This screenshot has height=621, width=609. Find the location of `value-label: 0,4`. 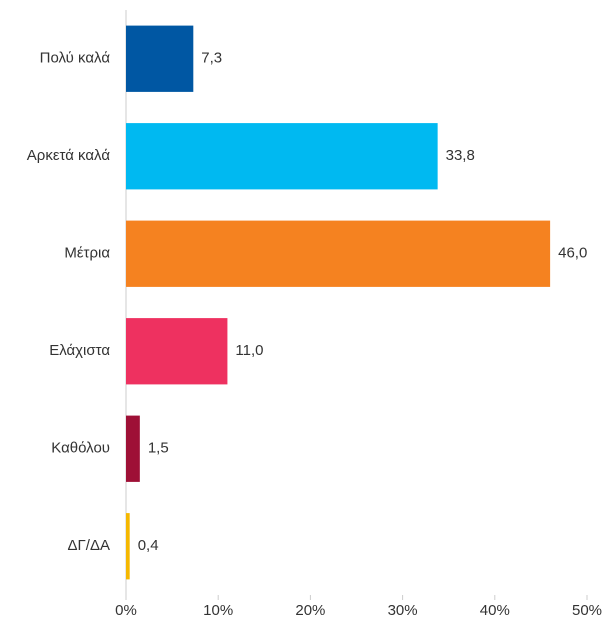

value-label: 0,4 is located at coordinates (148, 545).